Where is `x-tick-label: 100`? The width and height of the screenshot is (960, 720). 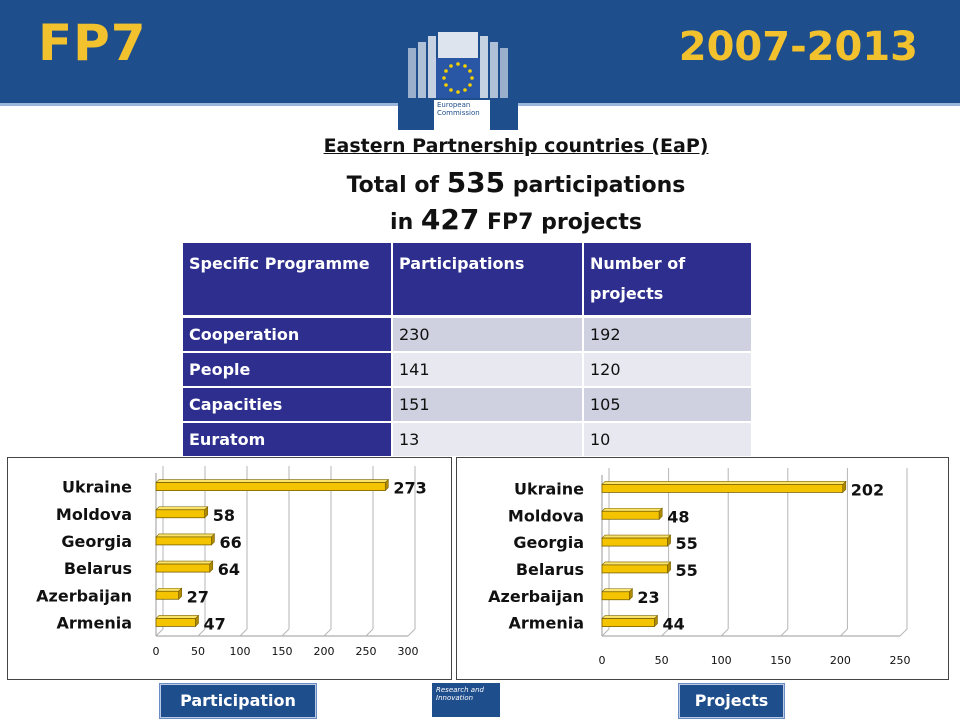
x-tick-label: 100 is located at coordinates (240, 651).